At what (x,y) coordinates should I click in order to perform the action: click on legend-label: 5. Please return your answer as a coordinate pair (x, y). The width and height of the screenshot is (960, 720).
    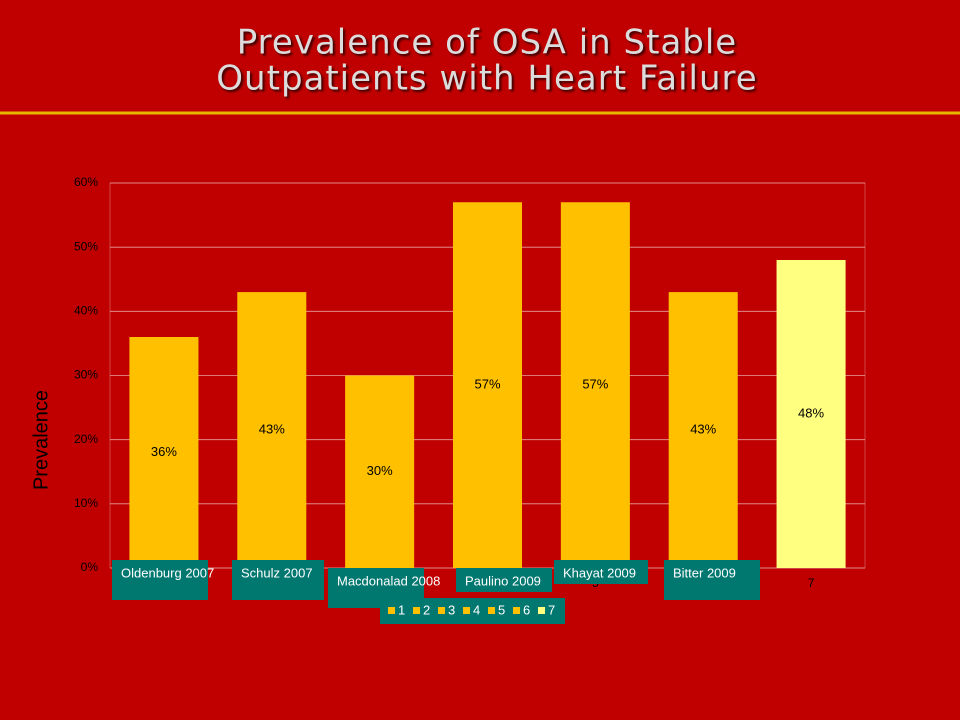
    Looking at the image, I should click on (501, 609).